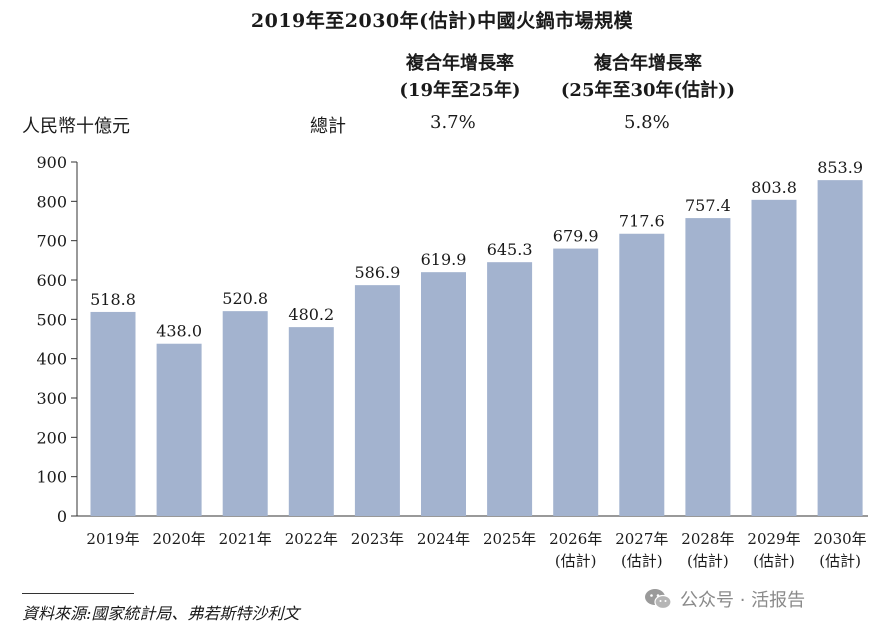  What do you see at coordinates (642, 561) in the screenshot?
I see `category-label-8-sub: (估計)` at bounding box center [642, 561].